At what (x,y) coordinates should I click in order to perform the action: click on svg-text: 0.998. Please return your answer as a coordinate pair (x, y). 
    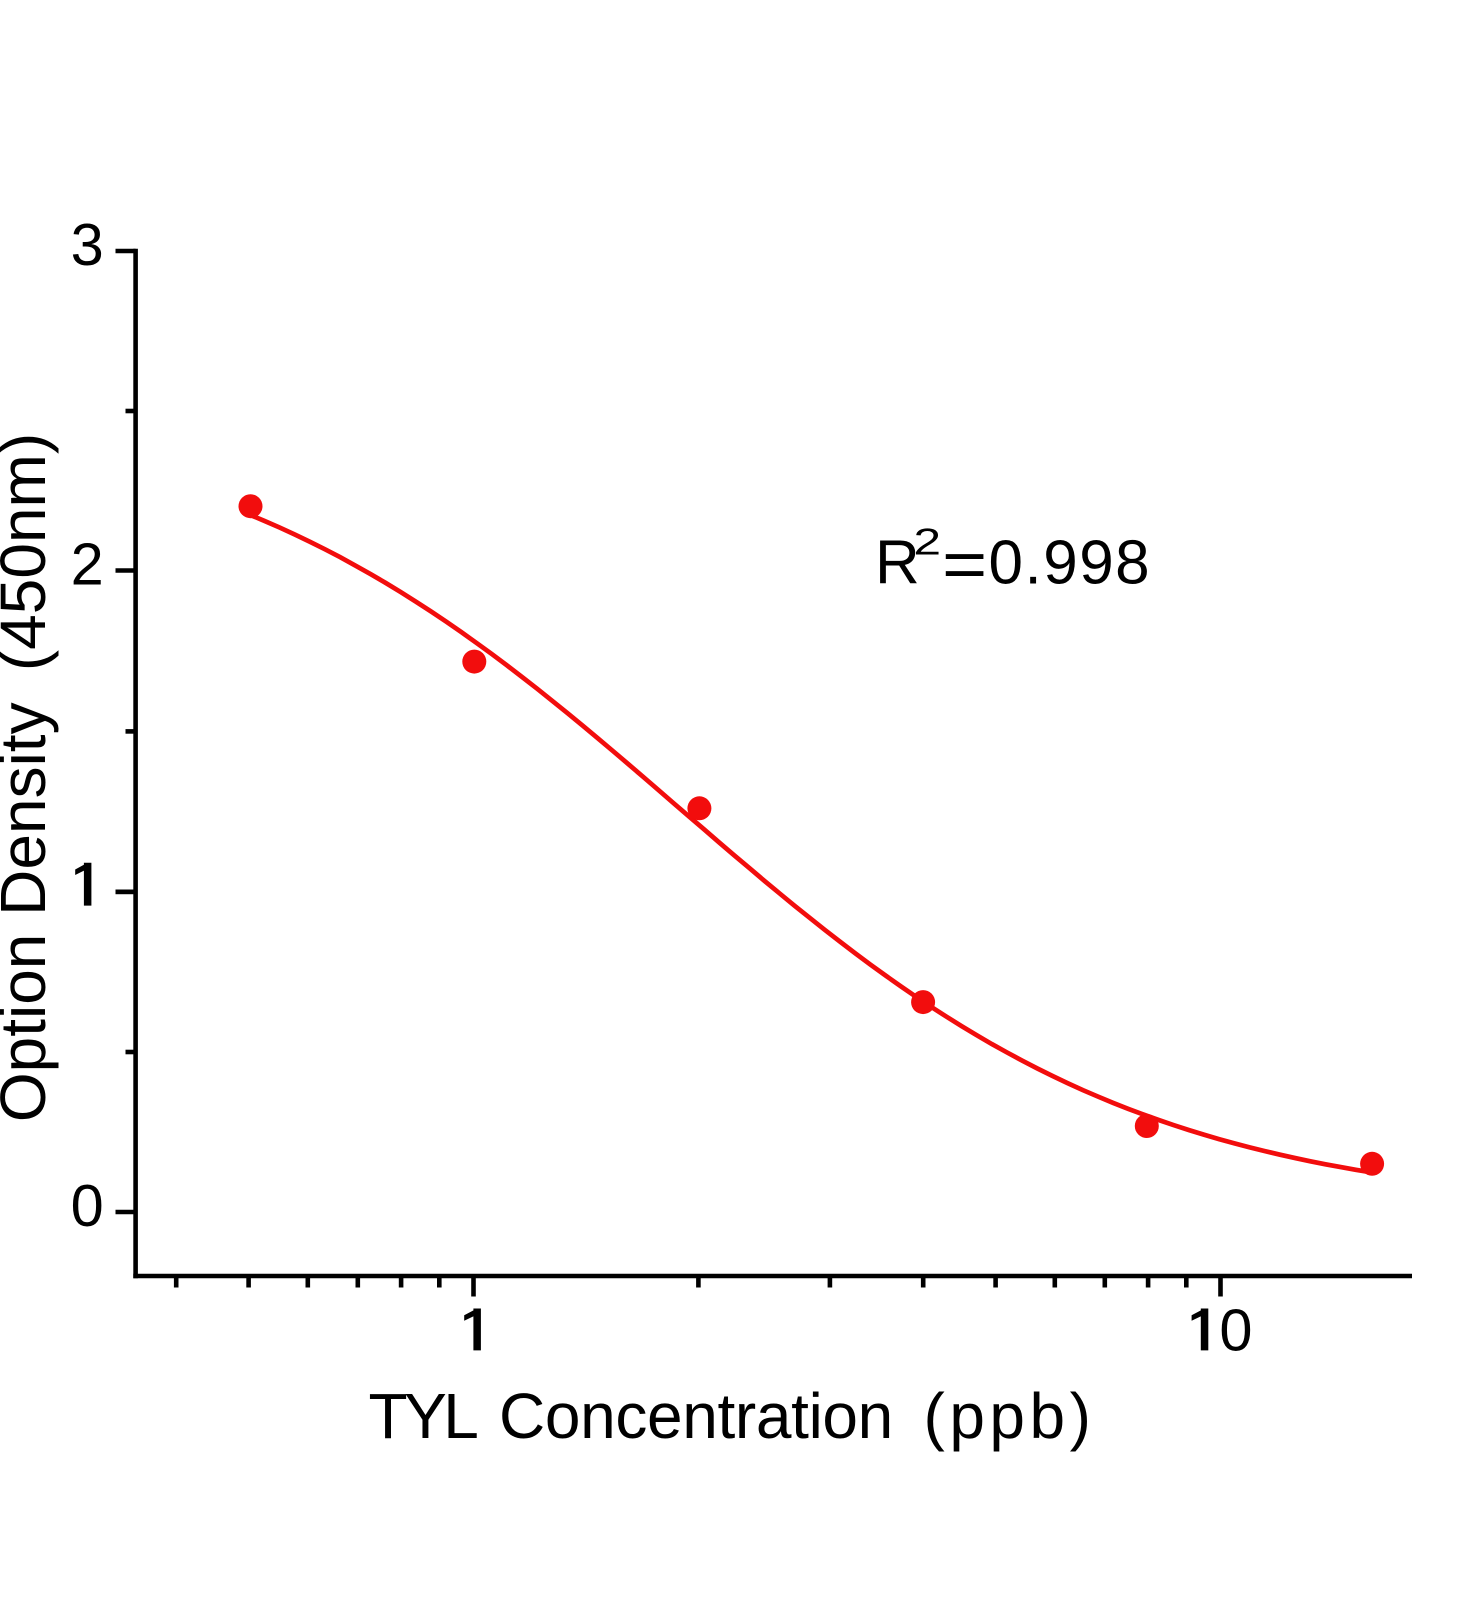
    Looking at the image, I should click on (1070, 563).